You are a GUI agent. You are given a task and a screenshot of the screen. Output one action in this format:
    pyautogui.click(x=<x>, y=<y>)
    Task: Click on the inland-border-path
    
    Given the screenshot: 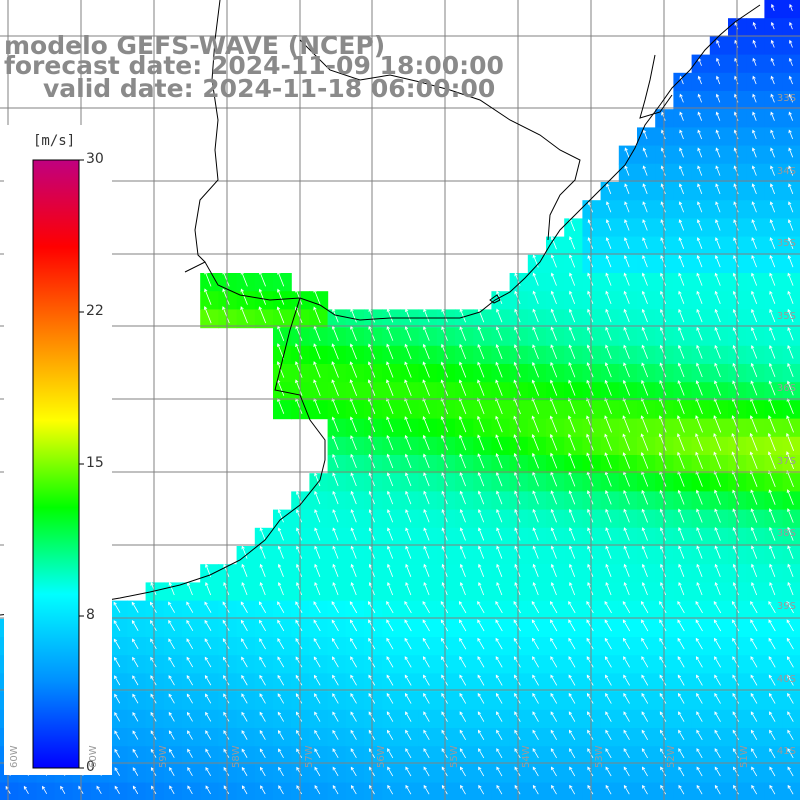 What is the action you would take?
    pyautogui.click(x=207, y=131)
    